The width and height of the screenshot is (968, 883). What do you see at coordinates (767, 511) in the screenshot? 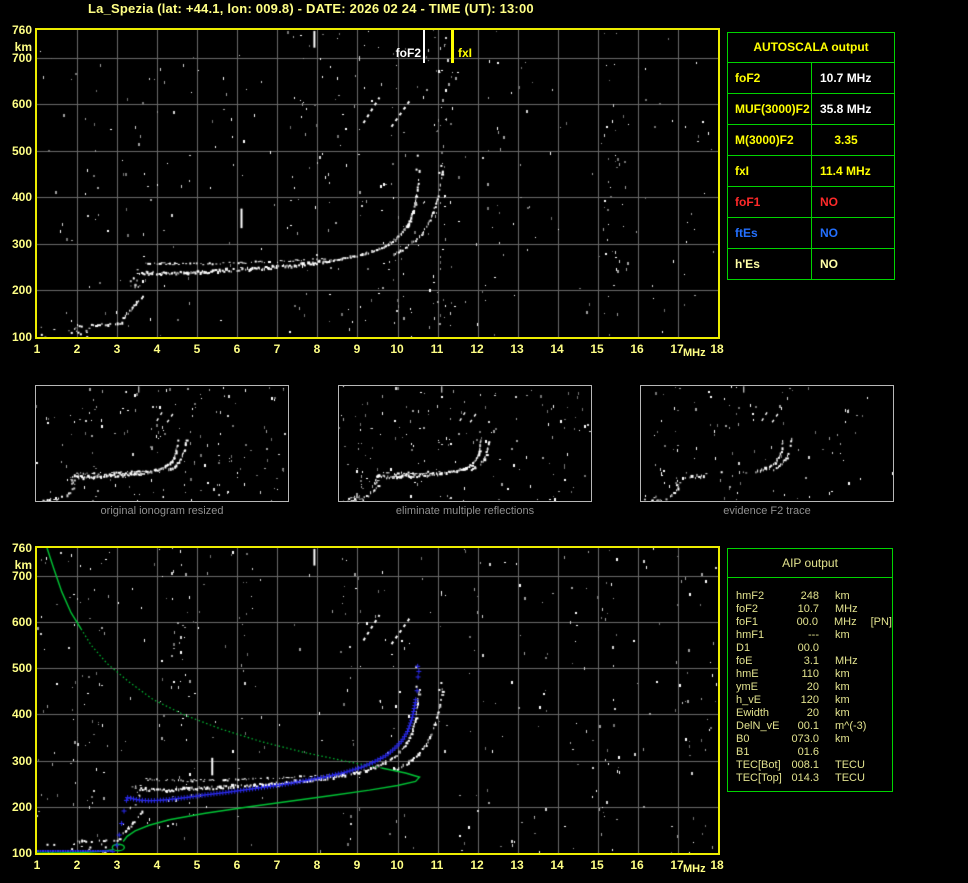
I see `thumbnail-caption-f2trace: evidence F2 trace` at bounding box center [767, 511].